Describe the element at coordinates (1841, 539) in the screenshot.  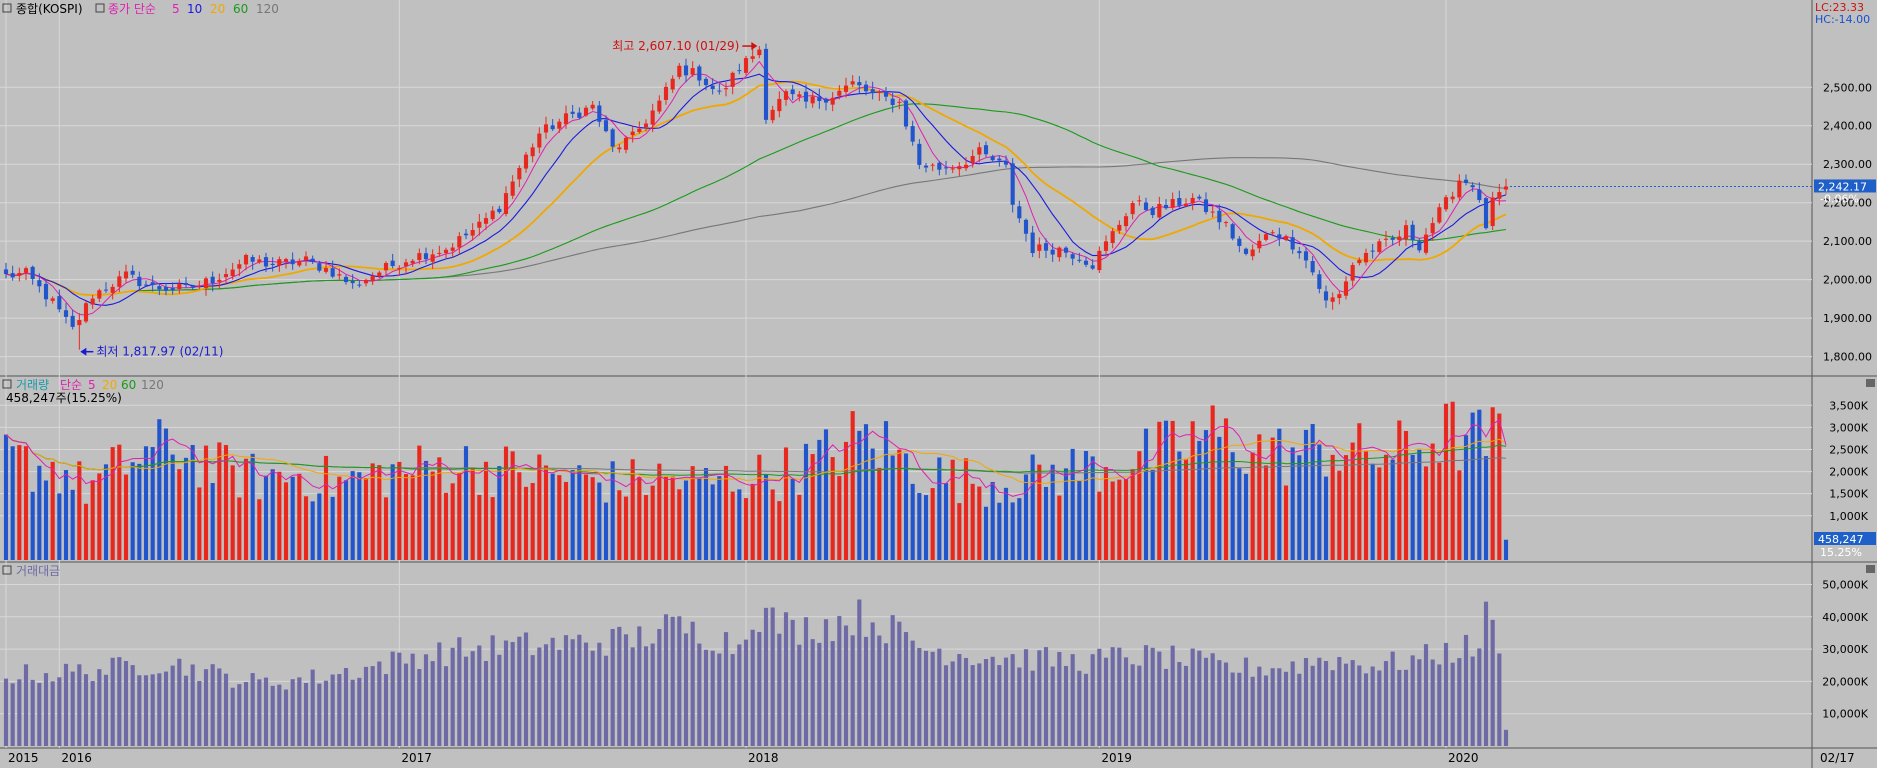
I see `volume-last-value: 458,247` at that location.